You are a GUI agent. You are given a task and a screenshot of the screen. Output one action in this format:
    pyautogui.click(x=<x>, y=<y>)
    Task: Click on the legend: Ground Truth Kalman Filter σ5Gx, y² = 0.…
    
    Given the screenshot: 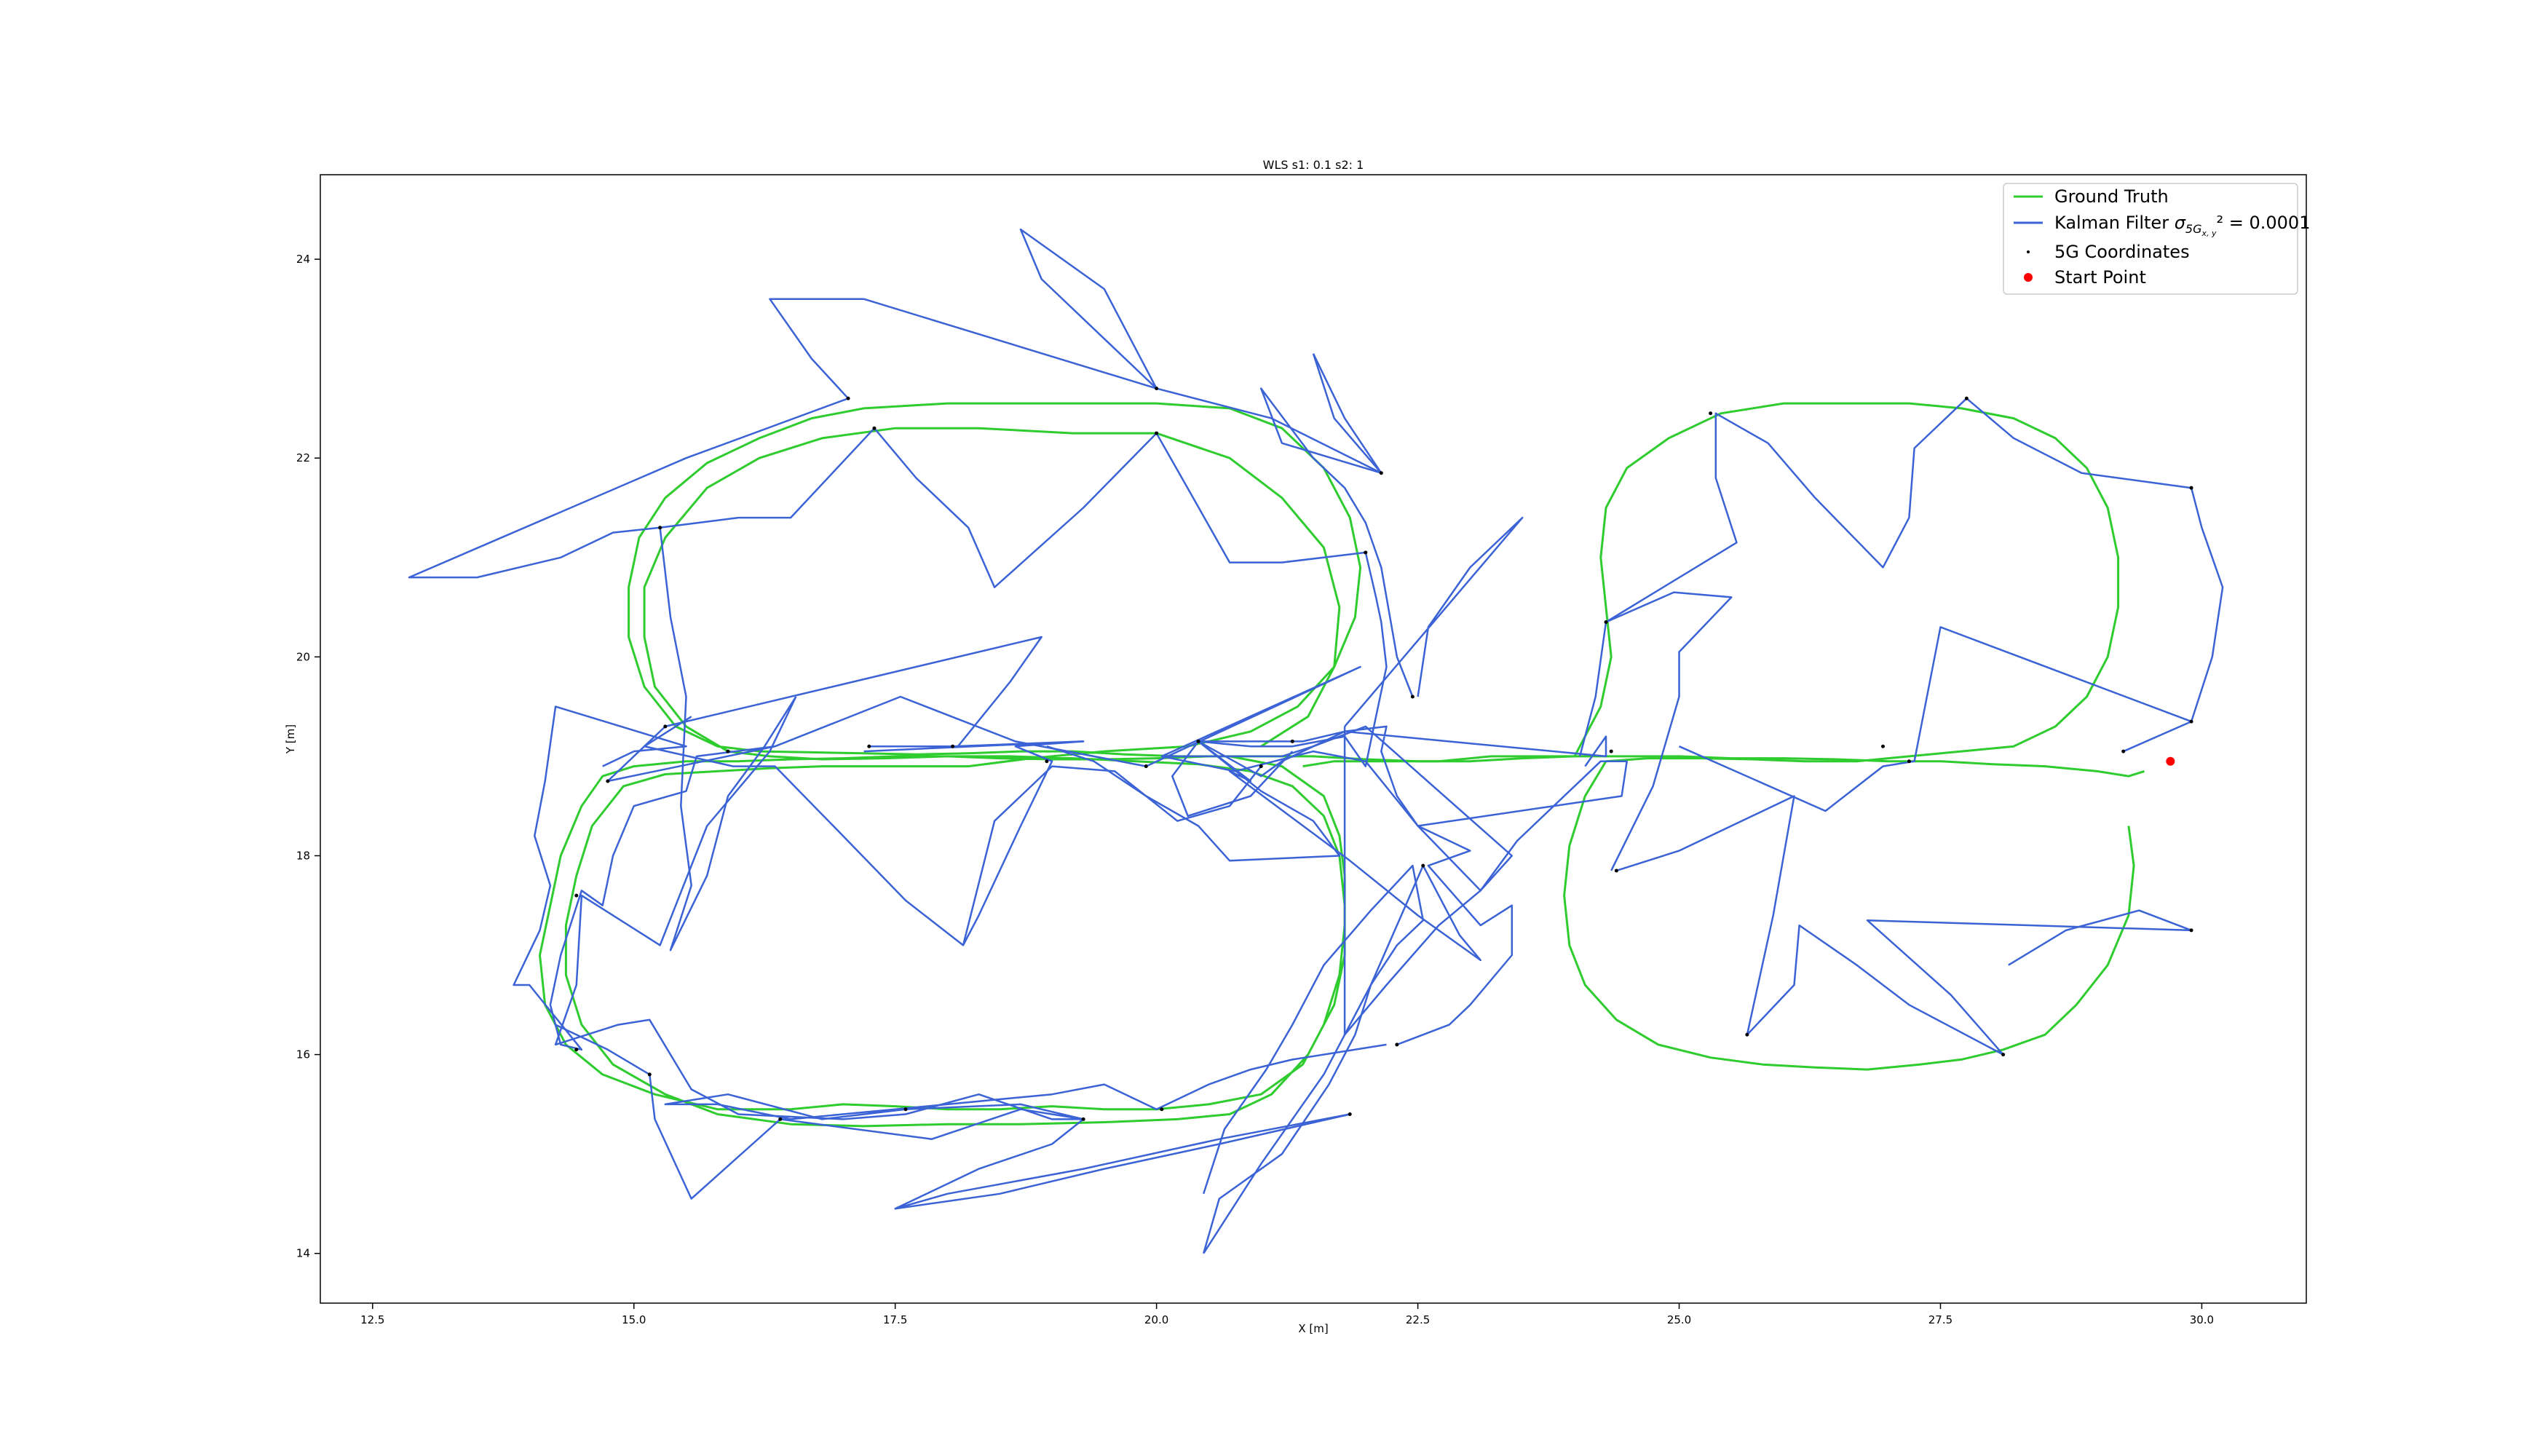 What is the action you would take?
    pyautogui.click(x=2156, y=239)
    